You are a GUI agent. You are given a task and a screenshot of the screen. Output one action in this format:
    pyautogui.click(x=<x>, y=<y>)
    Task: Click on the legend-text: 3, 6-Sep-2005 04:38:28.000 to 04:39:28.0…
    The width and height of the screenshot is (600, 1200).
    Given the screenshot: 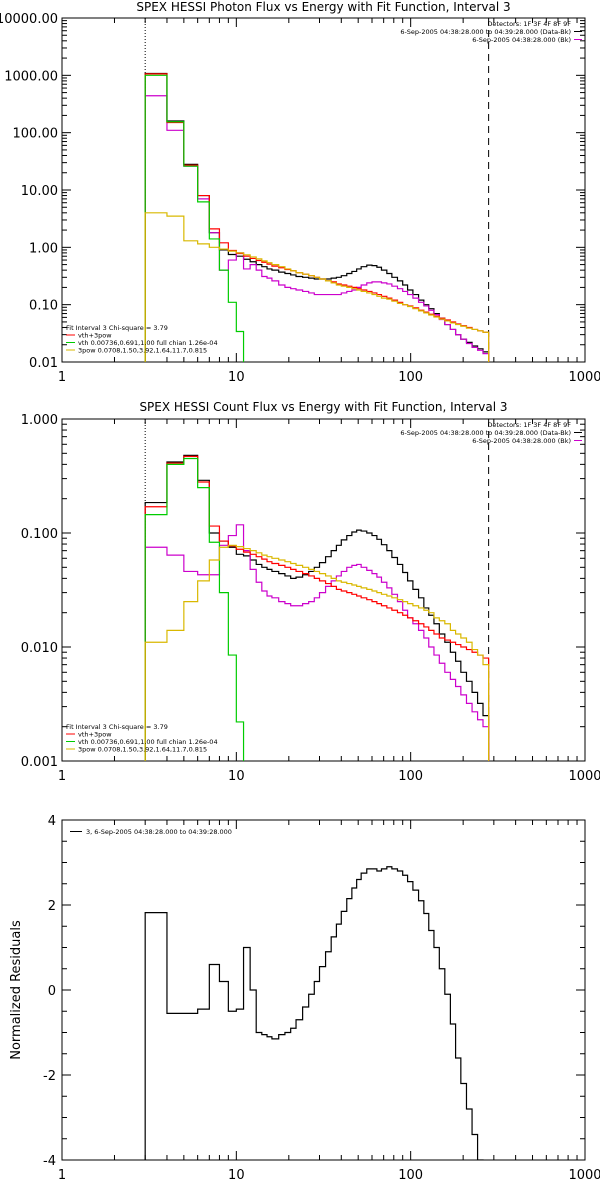 What is the action you would take?
    pyautogui.click(x=159, y=832)
    